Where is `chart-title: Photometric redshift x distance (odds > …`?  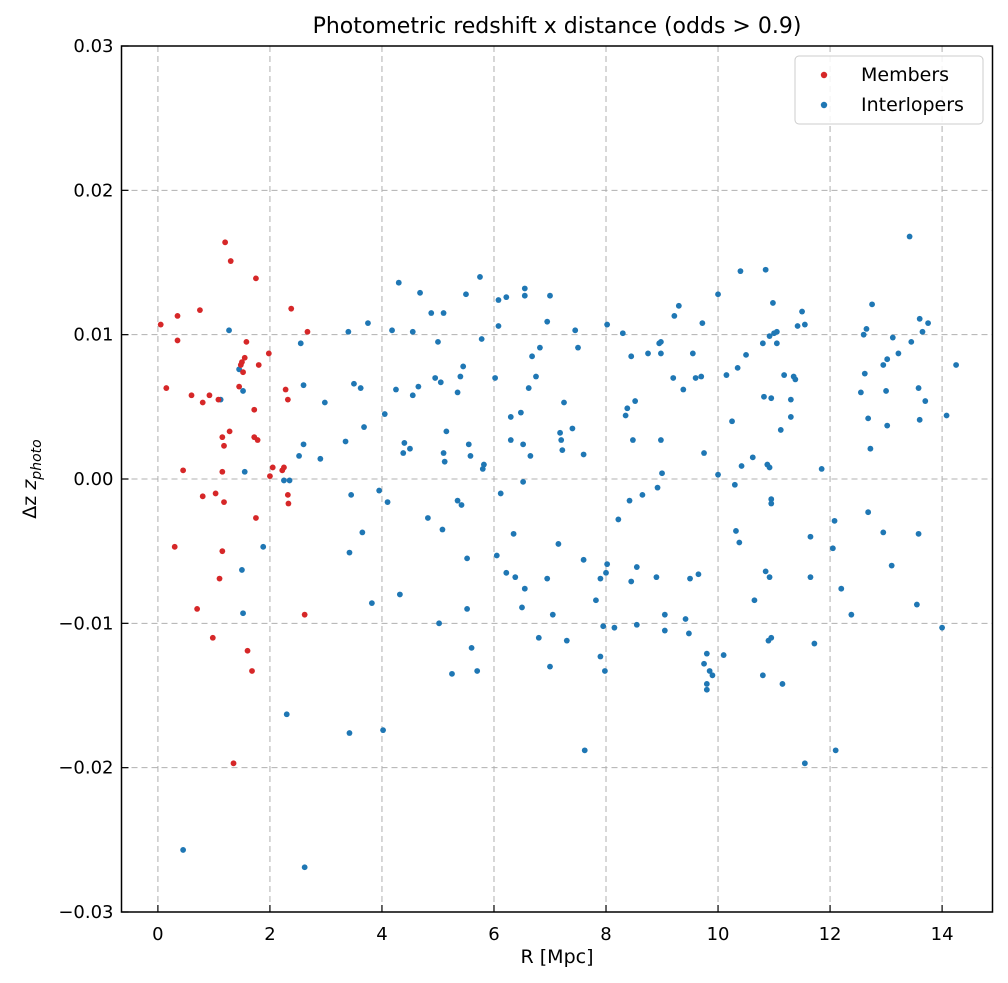 chart-title: Photometric redshift x distance (odds > … is located at coordinates (557, 26).